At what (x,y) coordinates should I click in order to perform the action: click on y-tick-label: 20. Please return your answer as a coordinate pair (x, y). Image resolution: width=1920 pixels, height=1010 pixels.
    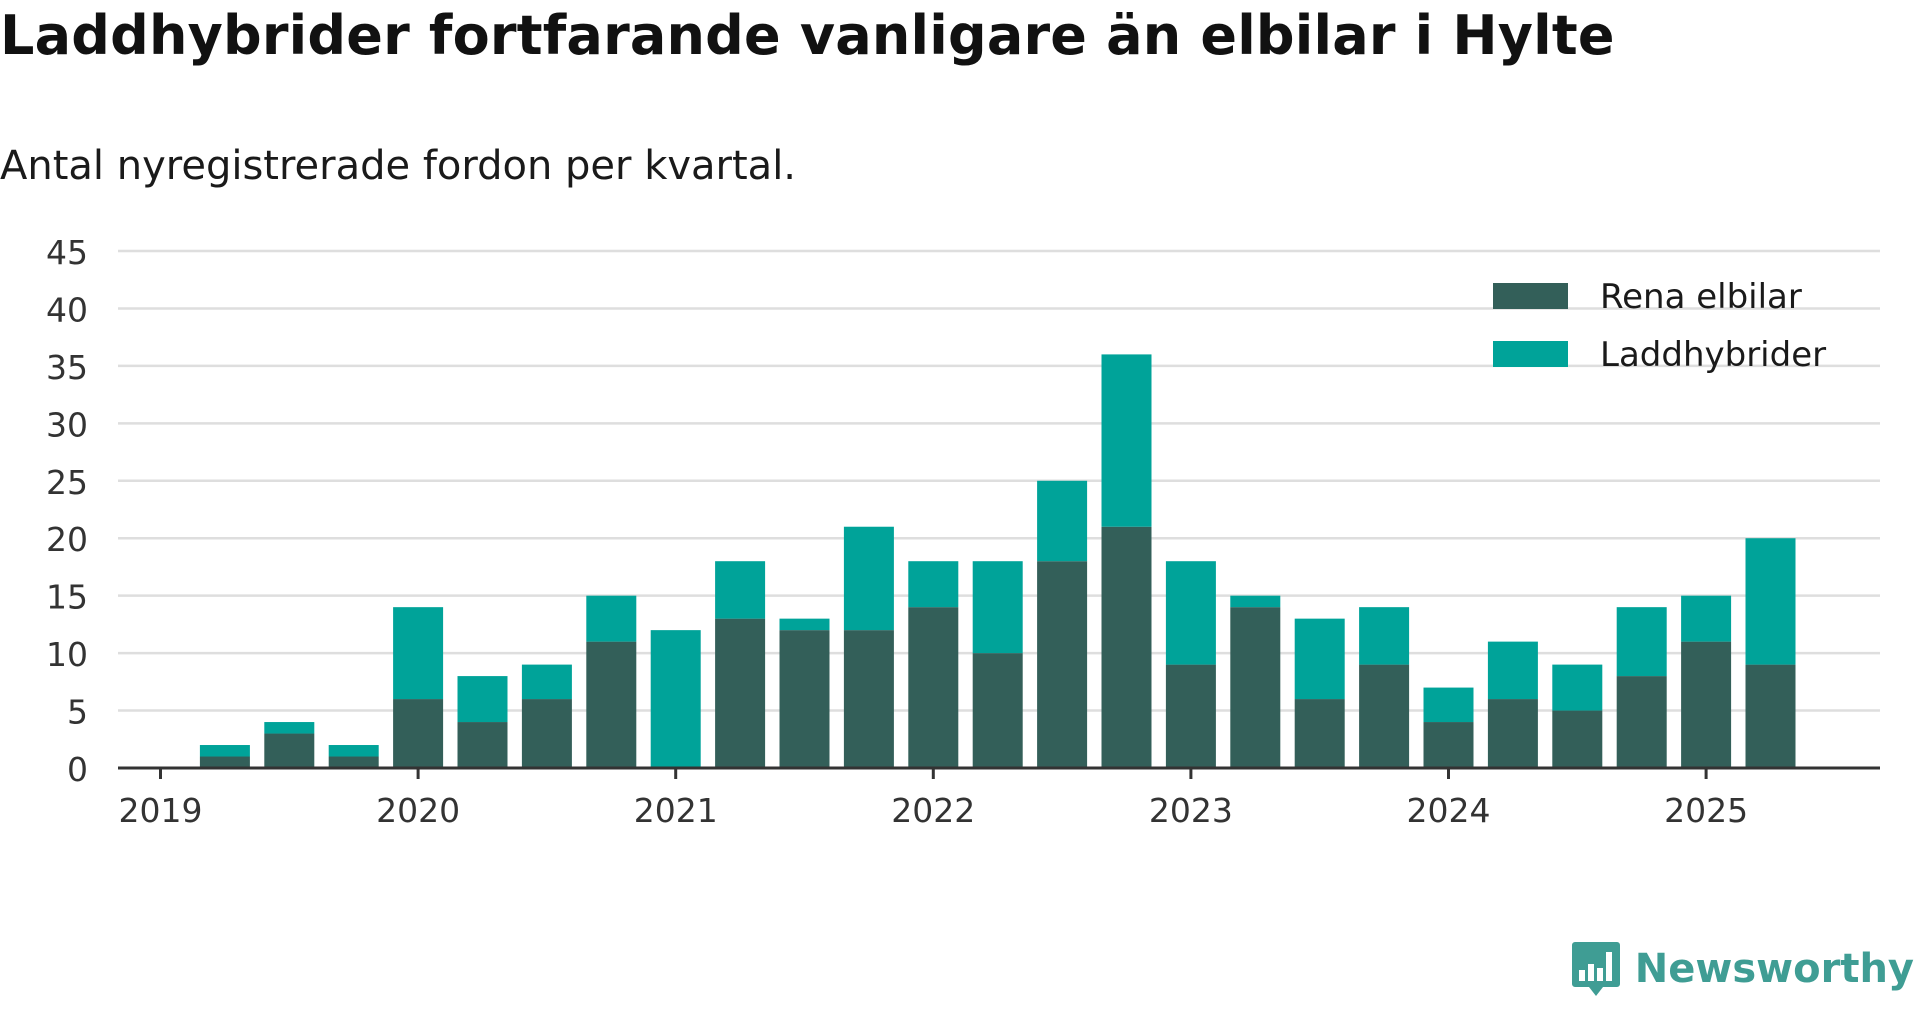
    Looking at the image, I should click on (67, 539).